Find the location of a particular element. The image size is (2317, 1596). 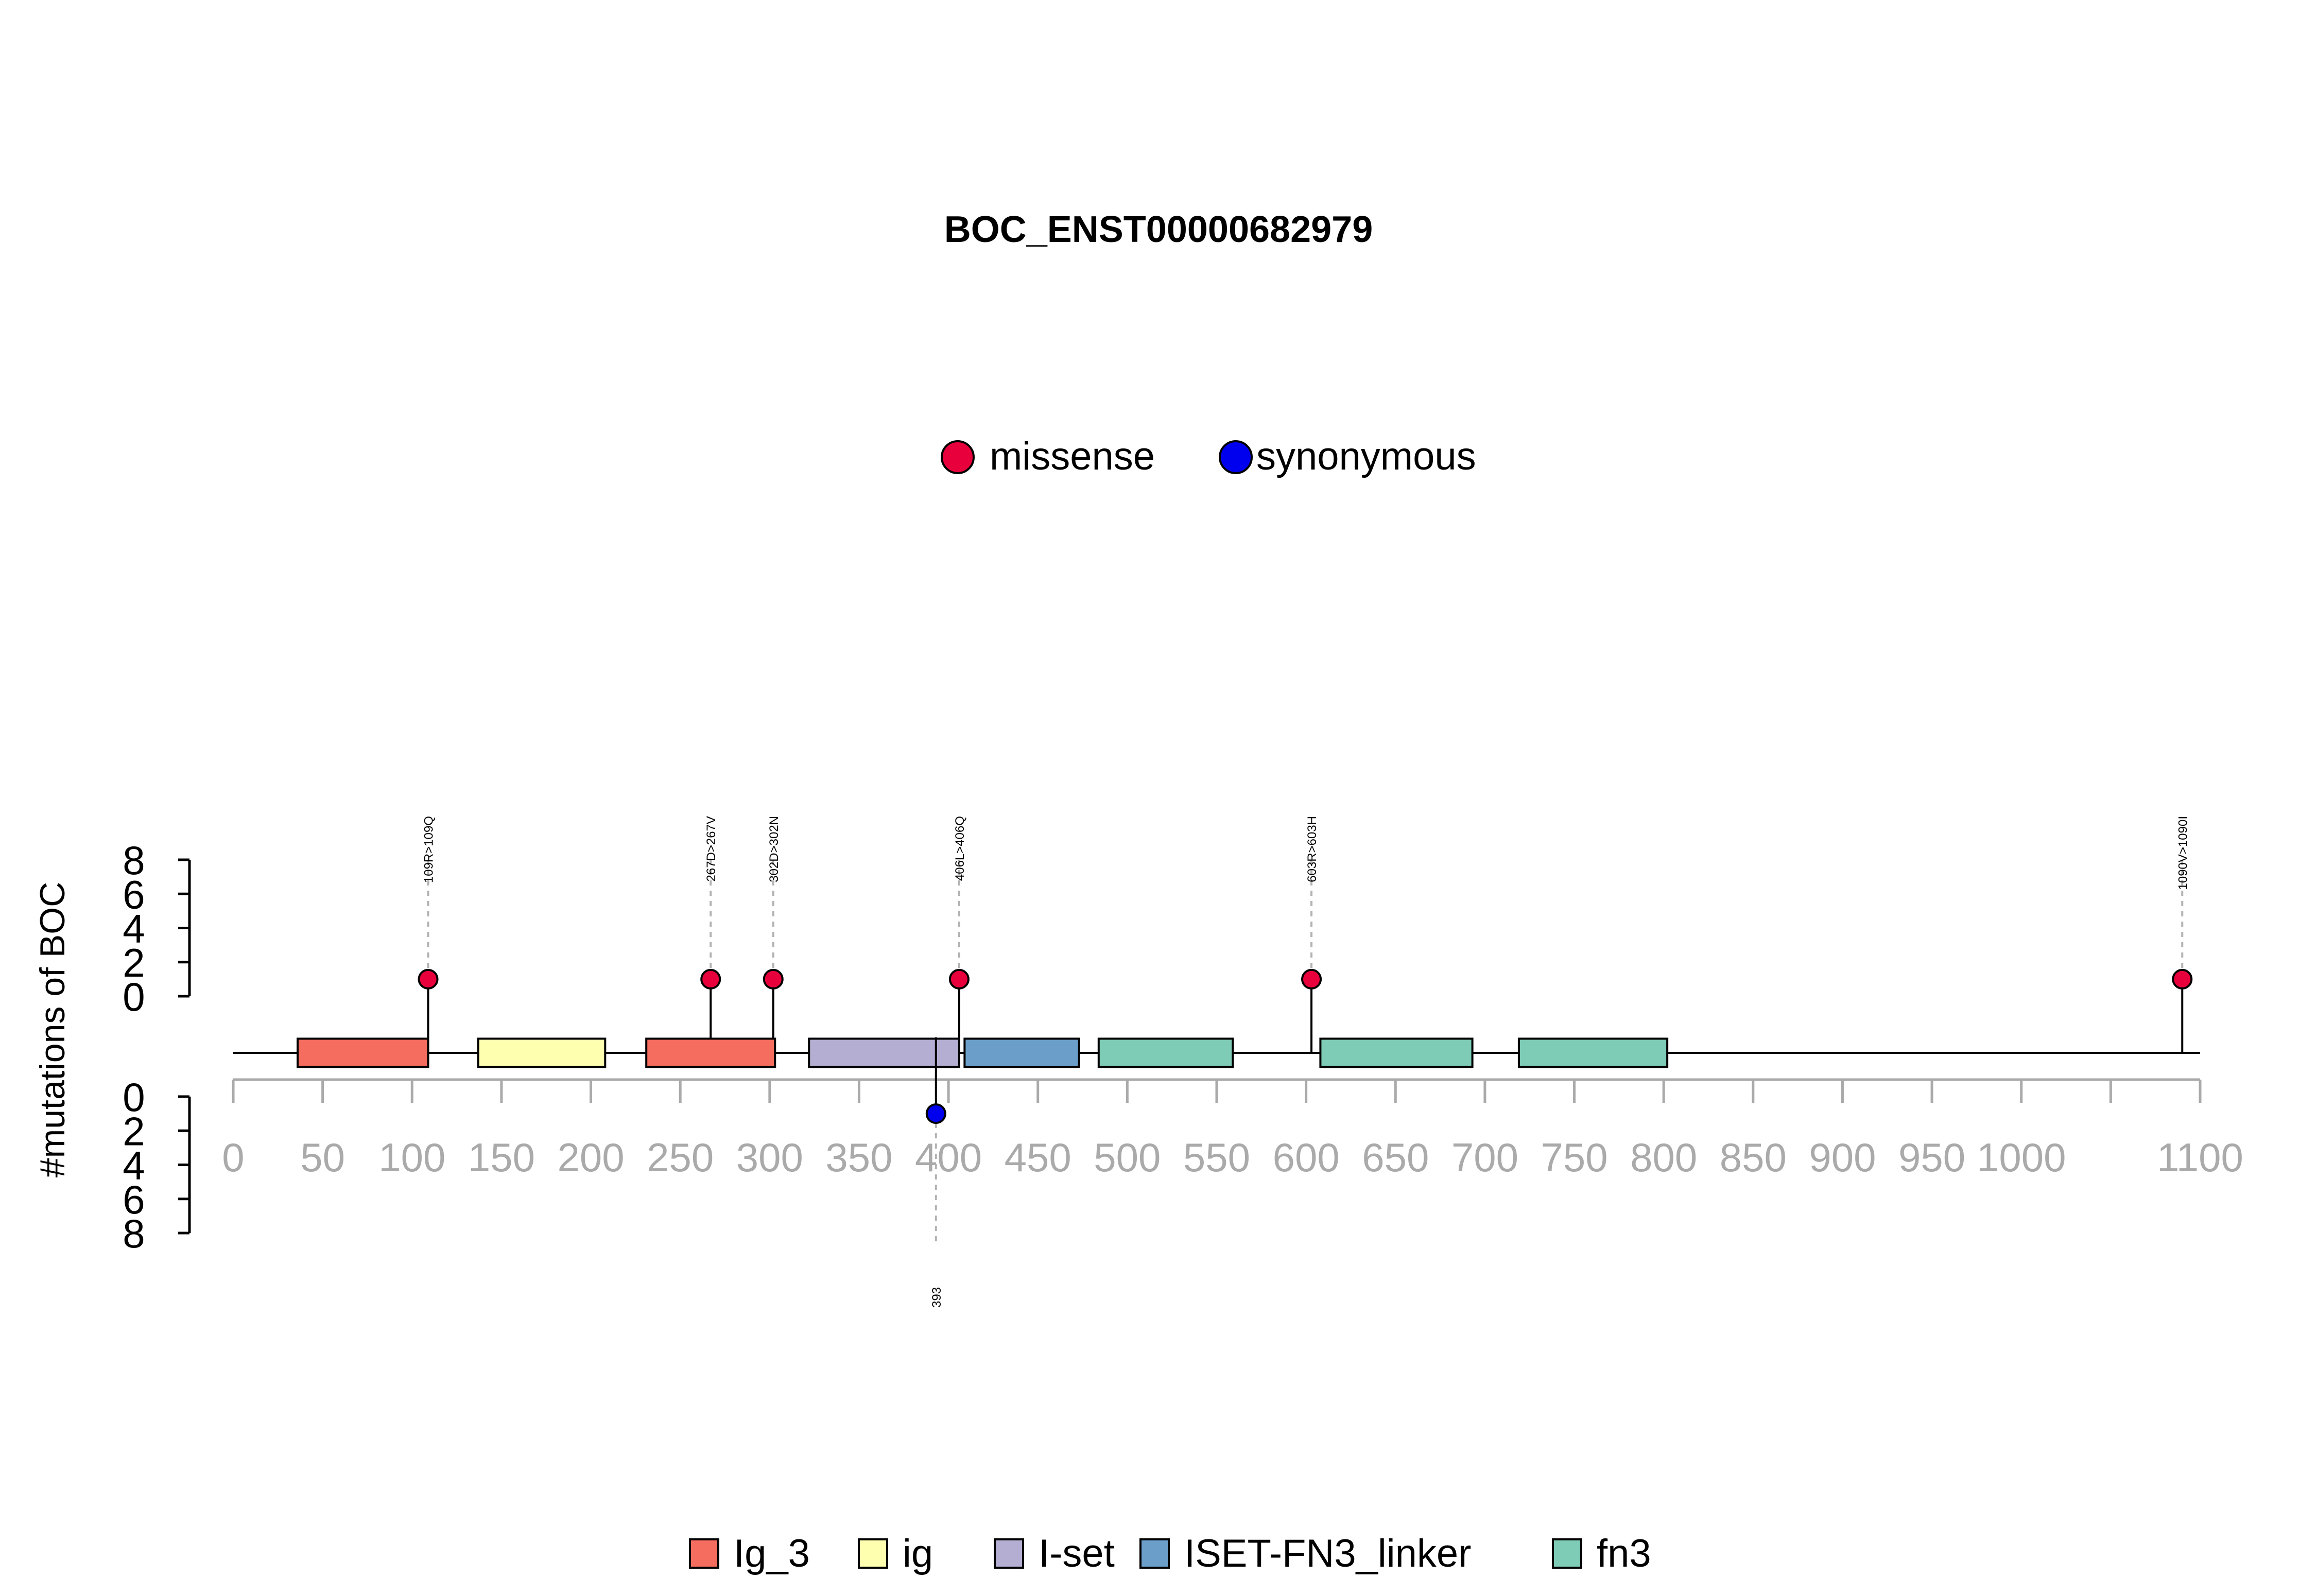

y-axis-label: #mutations of BOC is located at coordinates (52, 1029).